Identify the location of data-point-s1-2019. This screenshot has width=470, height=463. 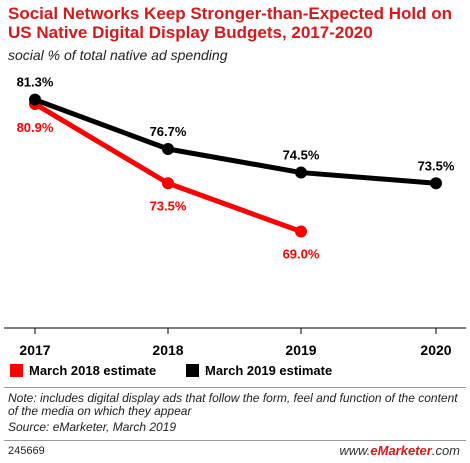
(301, 172).